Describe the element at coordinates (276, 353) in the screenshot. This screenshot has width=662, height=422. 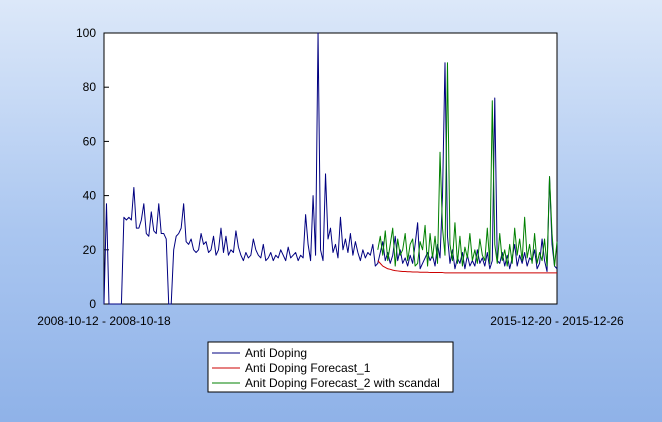
I see `legend-label-anti-doping: Anti Doping` at that location.